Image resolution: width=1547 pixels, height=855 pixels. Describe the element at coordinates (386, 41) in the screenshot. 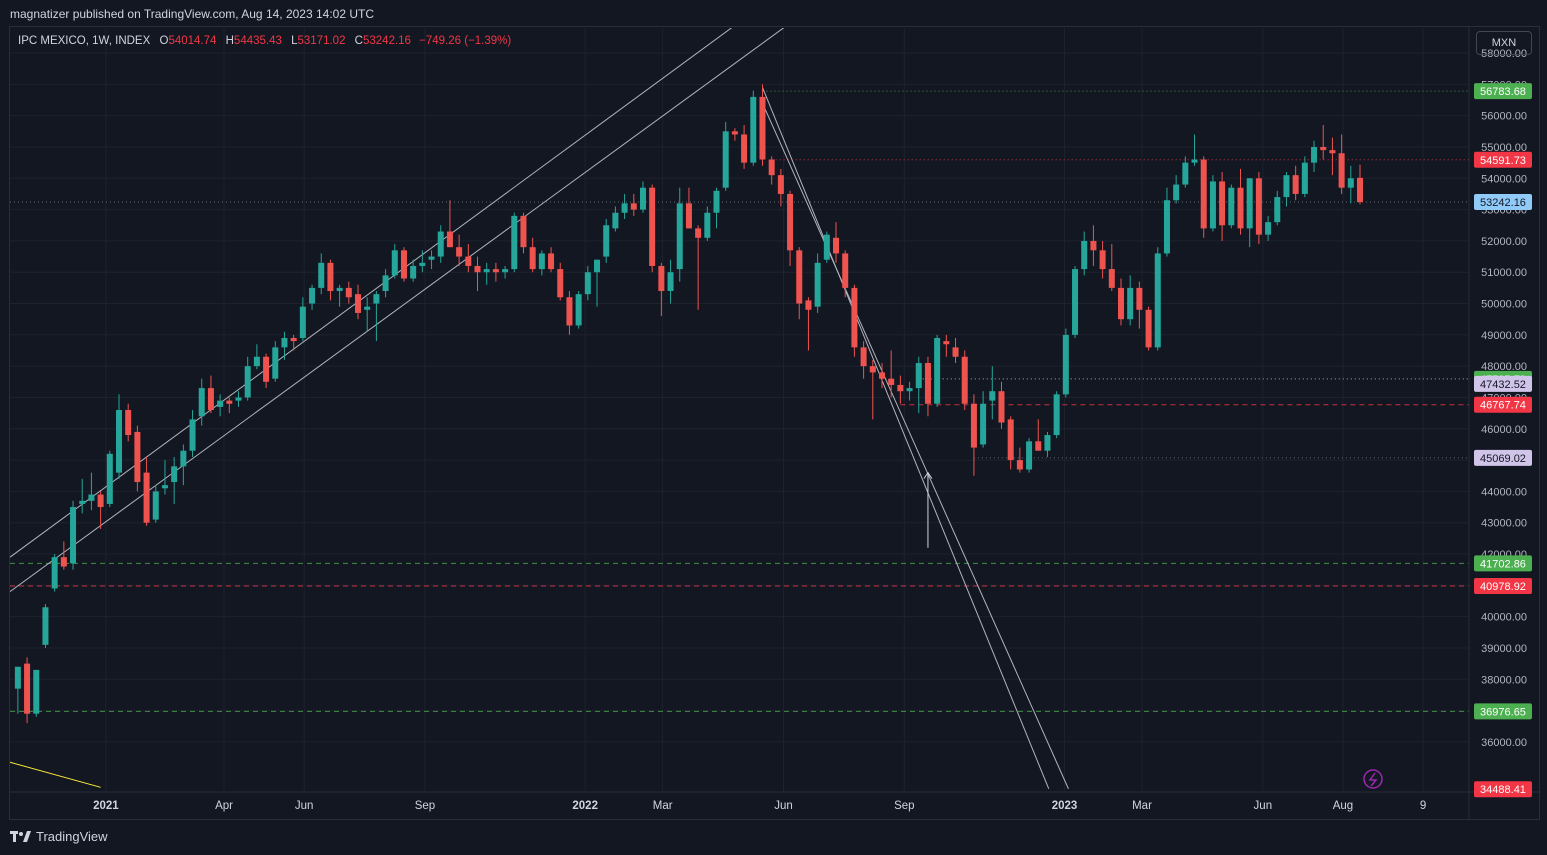

I see `close-value: 53242.16` at that location.